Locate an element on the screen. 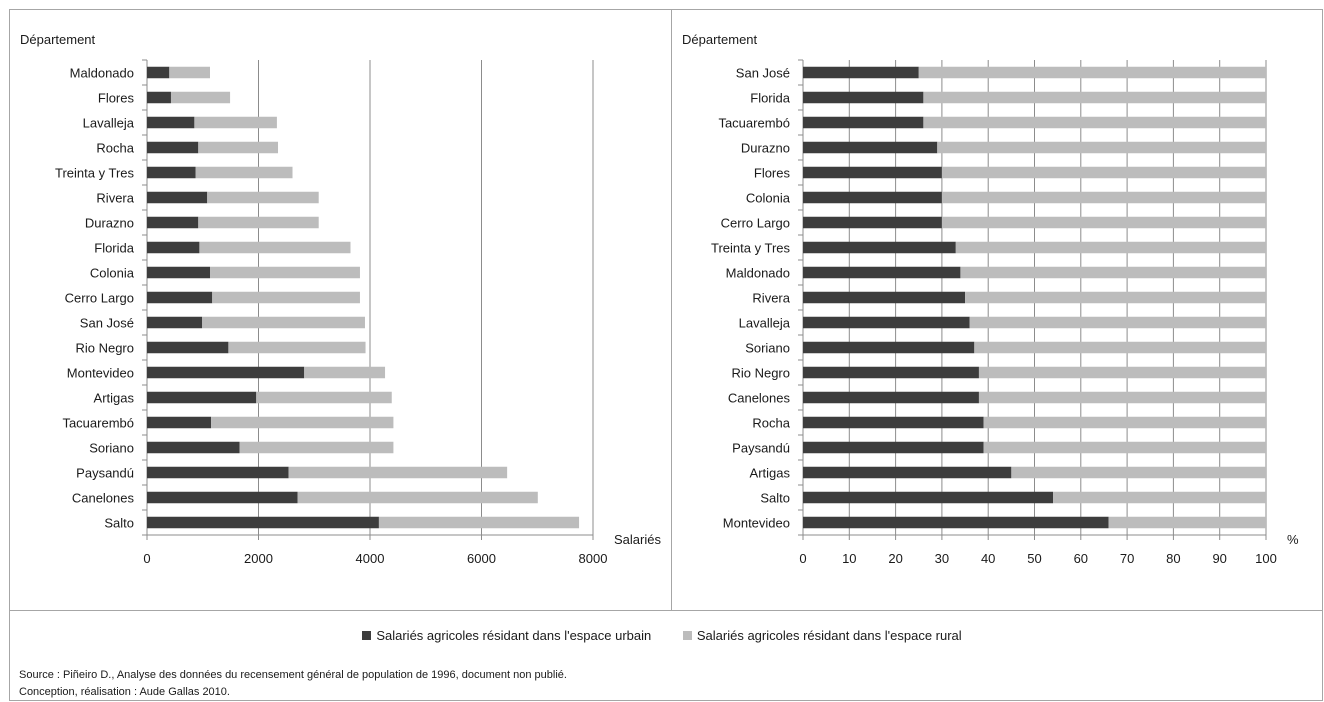  chart2-x-tick-label: 30 is located at coordinates (942, 558).